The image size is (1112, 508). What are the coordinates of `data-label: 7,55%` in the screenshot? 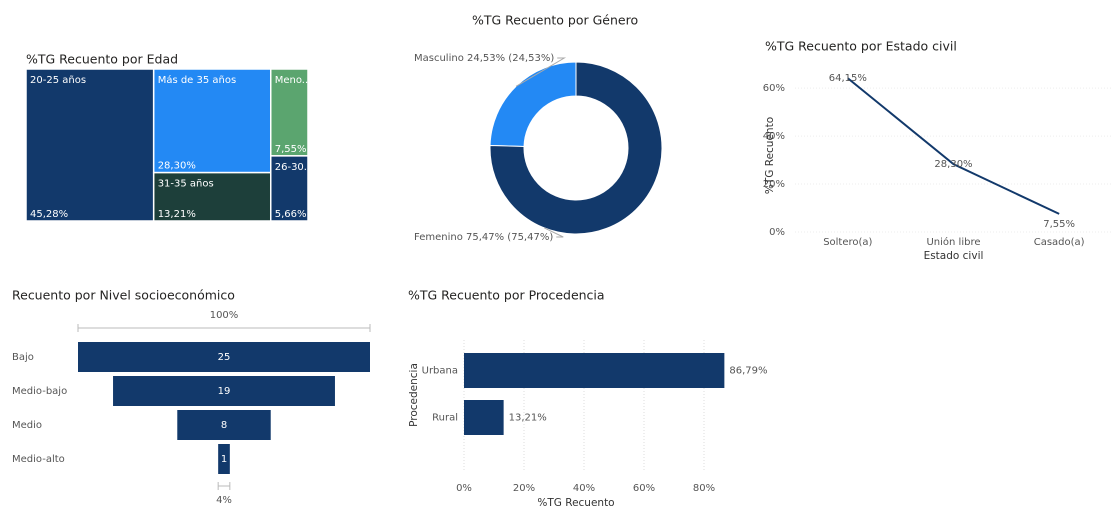 It's located at (1059, 224).